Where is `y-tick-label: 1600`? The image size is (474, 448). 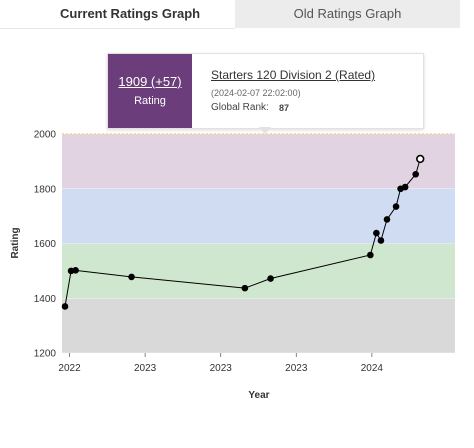
y-tick-label: 1600 is located at coordinates (45, 244).